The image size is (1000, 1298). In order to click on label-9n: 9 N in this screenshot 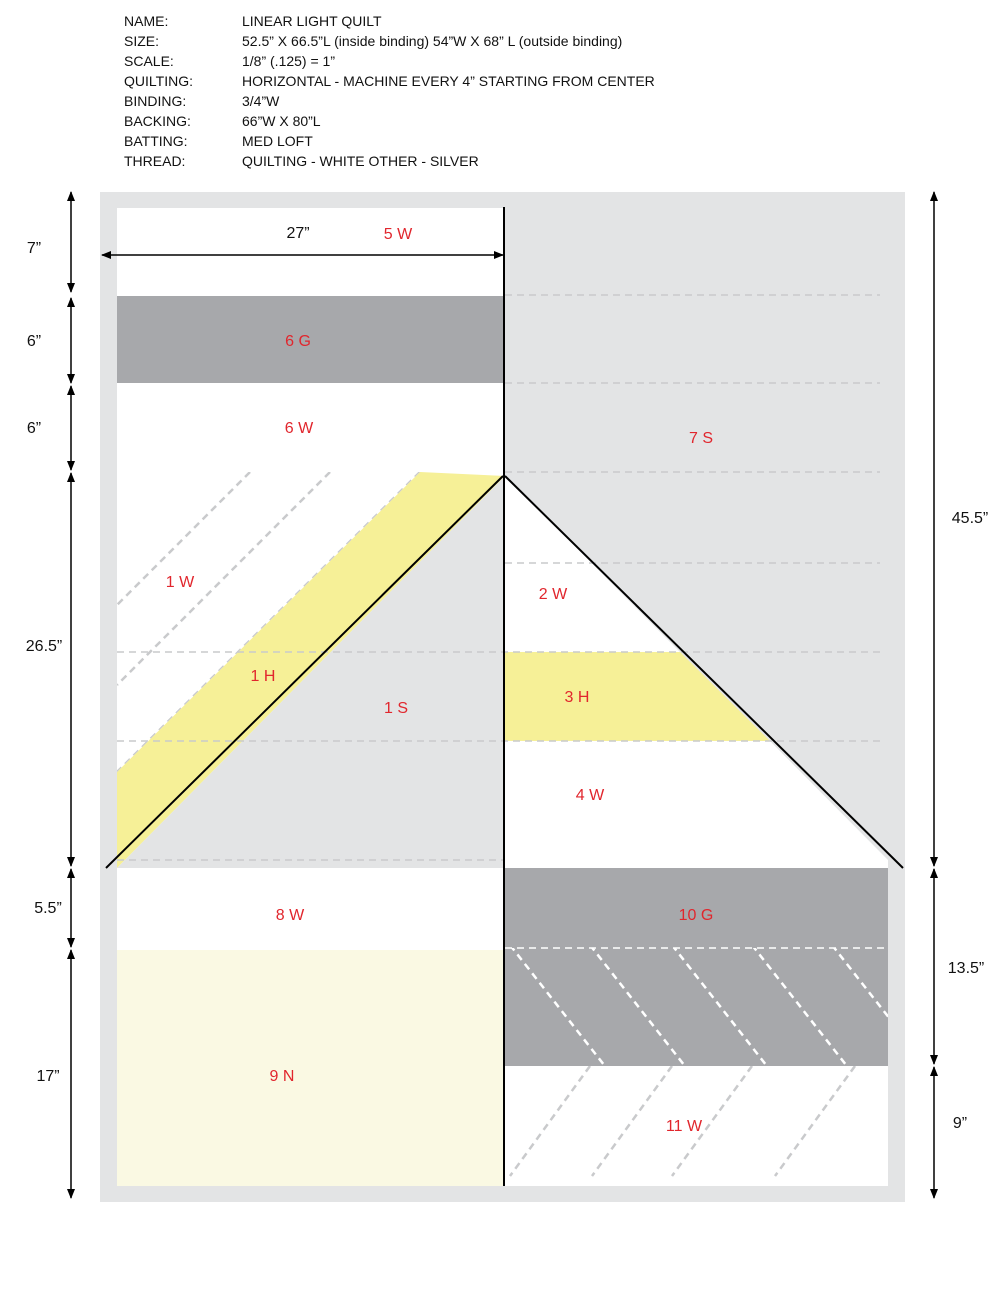, I will do `click(282, 1076)`.